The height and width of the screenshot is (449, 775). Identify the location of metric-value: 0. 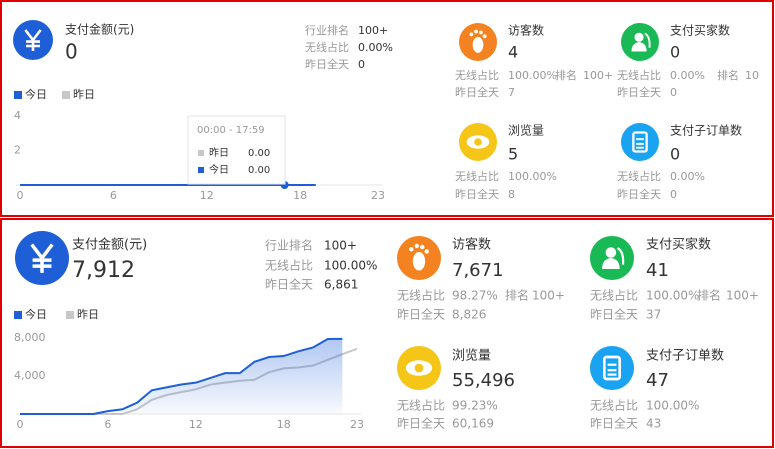
(71, 52).